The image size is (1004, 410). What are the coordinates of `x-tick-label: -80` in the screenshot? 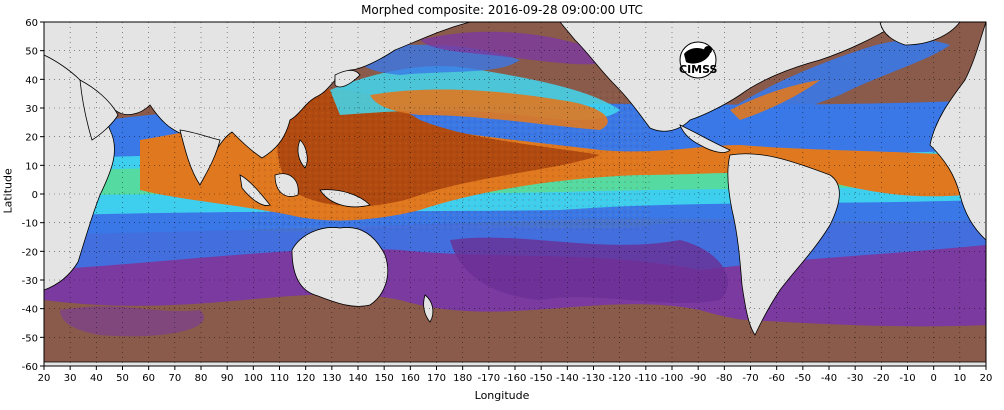 It's located at (724, 378).